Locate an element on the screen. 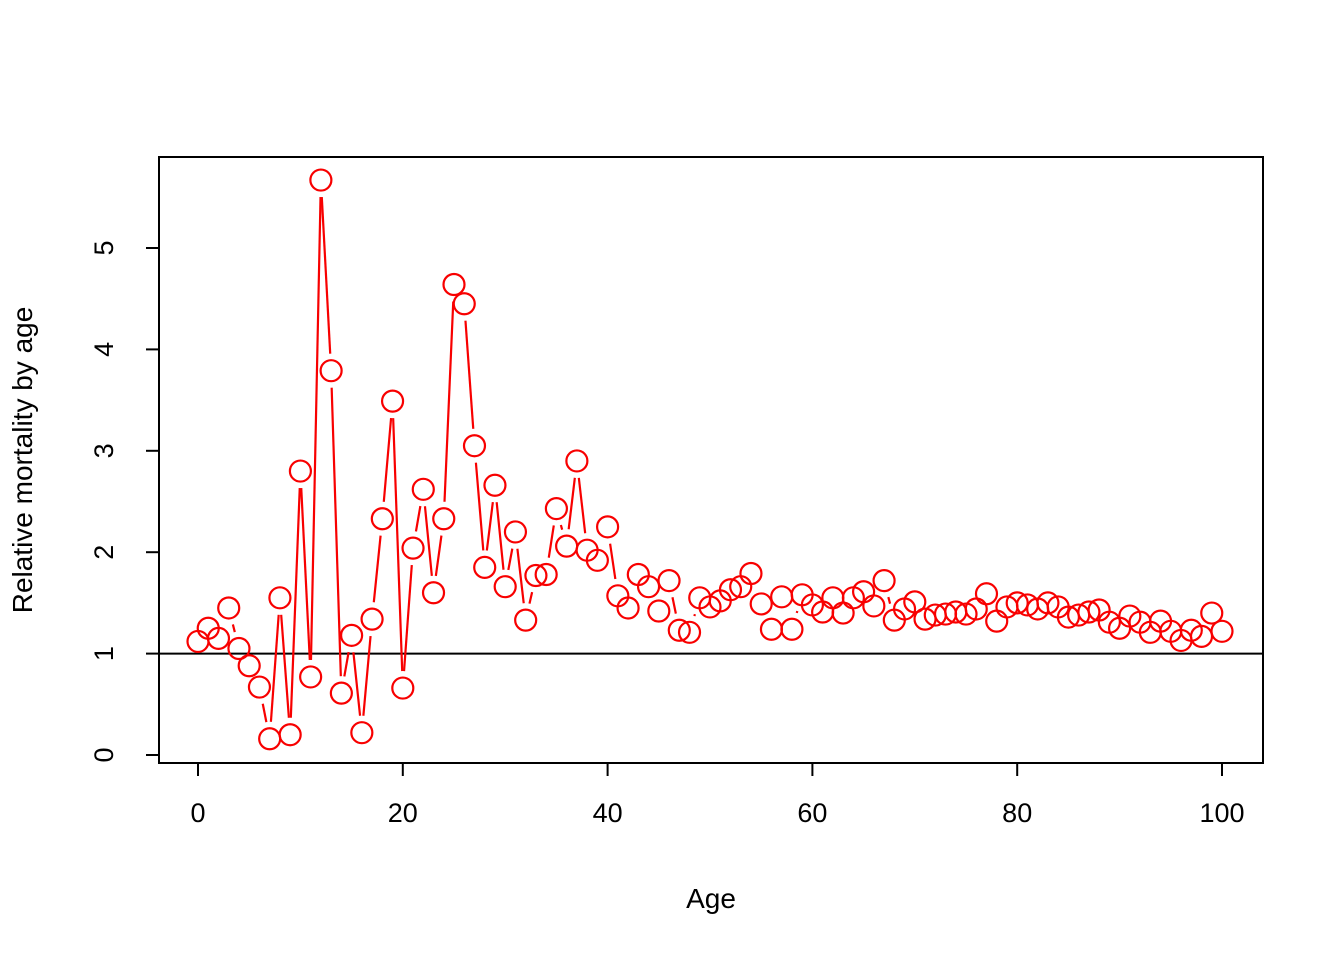  y-tick-label: 3 is located at coordinates (104, 450).